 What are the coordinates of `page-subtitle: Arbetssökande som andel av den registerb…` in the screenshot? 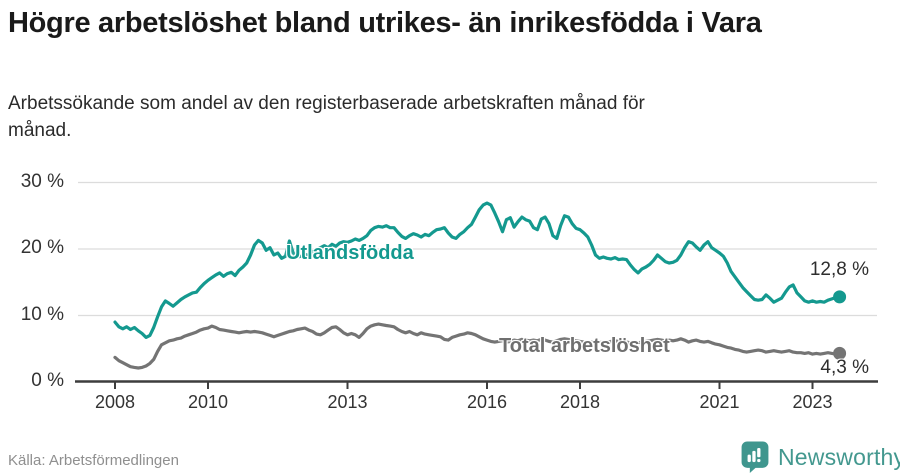 It's located at (326, 117).